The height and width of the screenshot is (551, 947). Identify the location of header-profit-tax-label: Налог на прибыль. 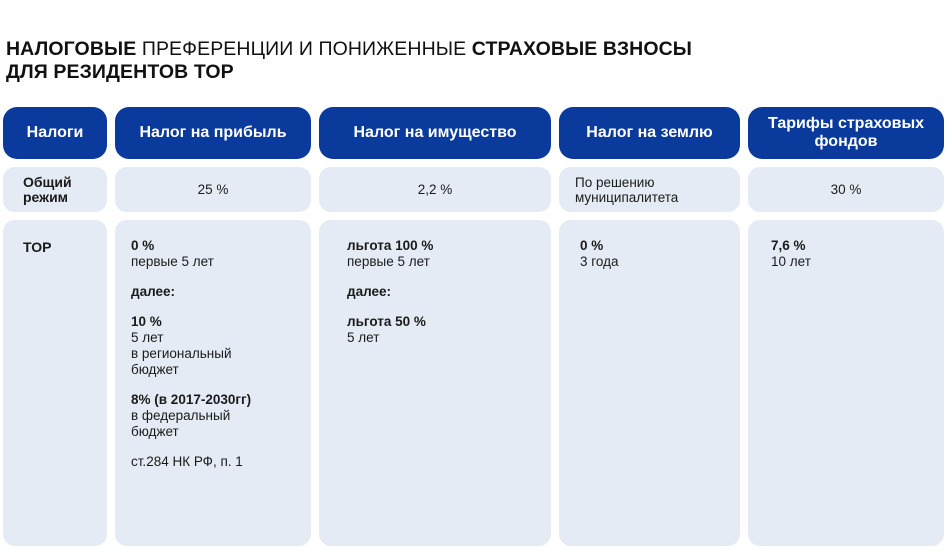
(213, 132).